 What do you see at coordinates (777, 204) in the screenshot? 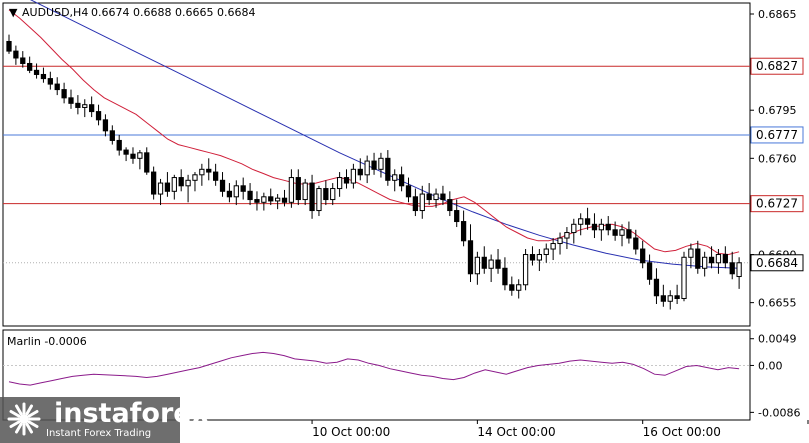
I see `price-level-tag-label: 0.6727` at bounding box center [777, 204].